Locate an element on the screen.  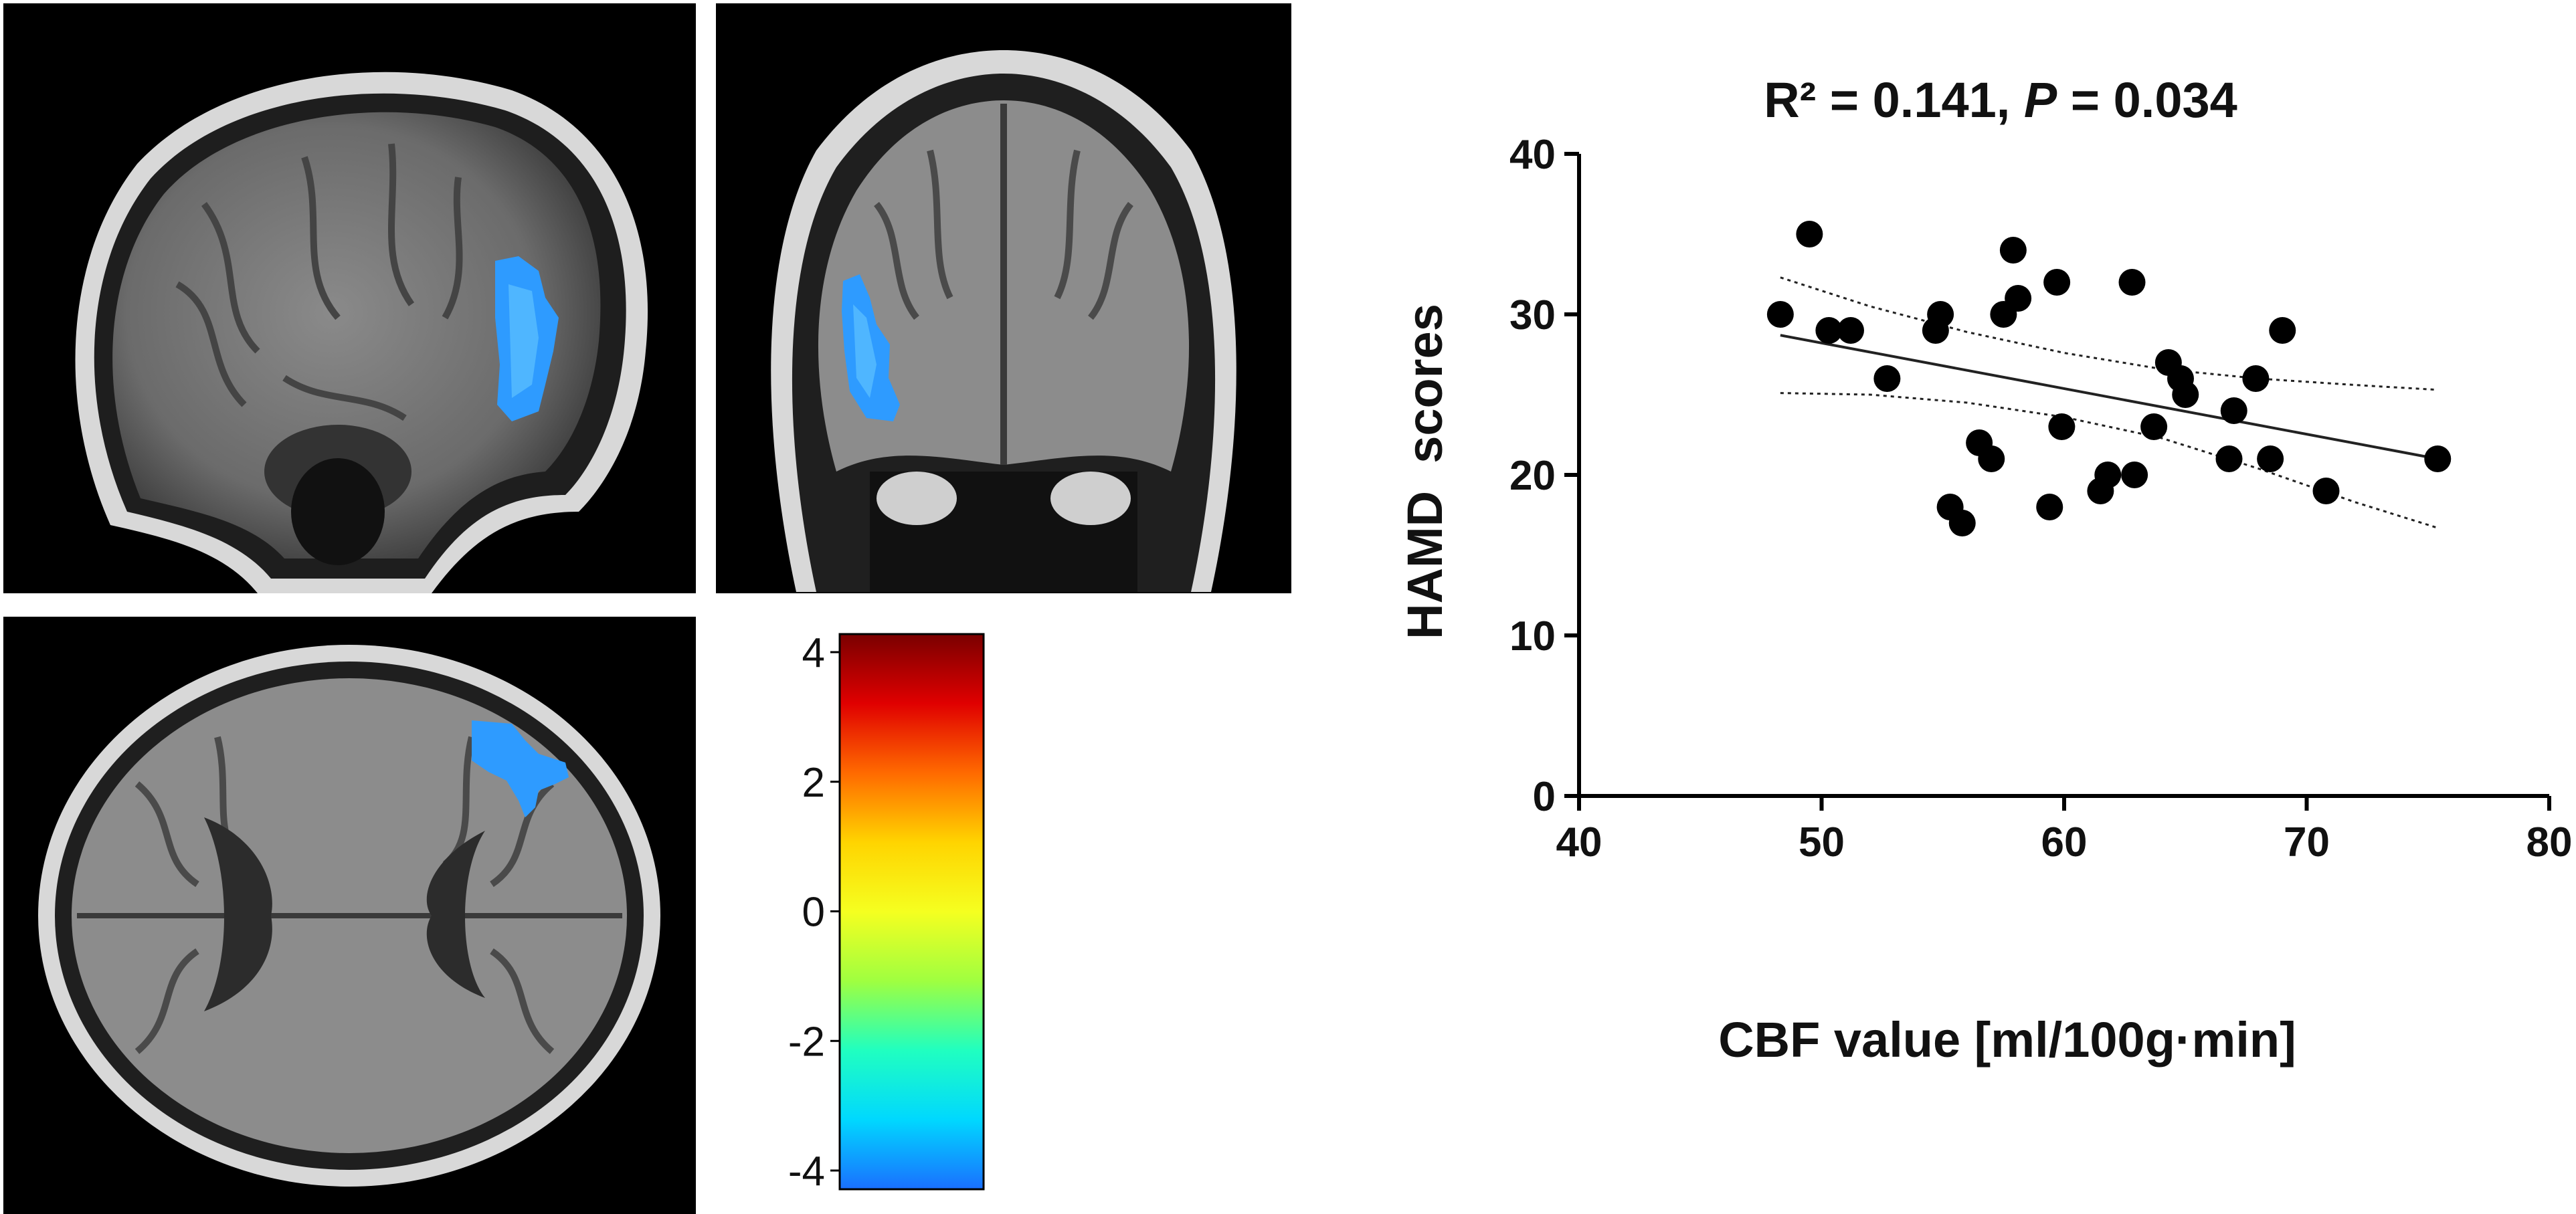
sagittal-brain-image is located at coordinates (361, 332).